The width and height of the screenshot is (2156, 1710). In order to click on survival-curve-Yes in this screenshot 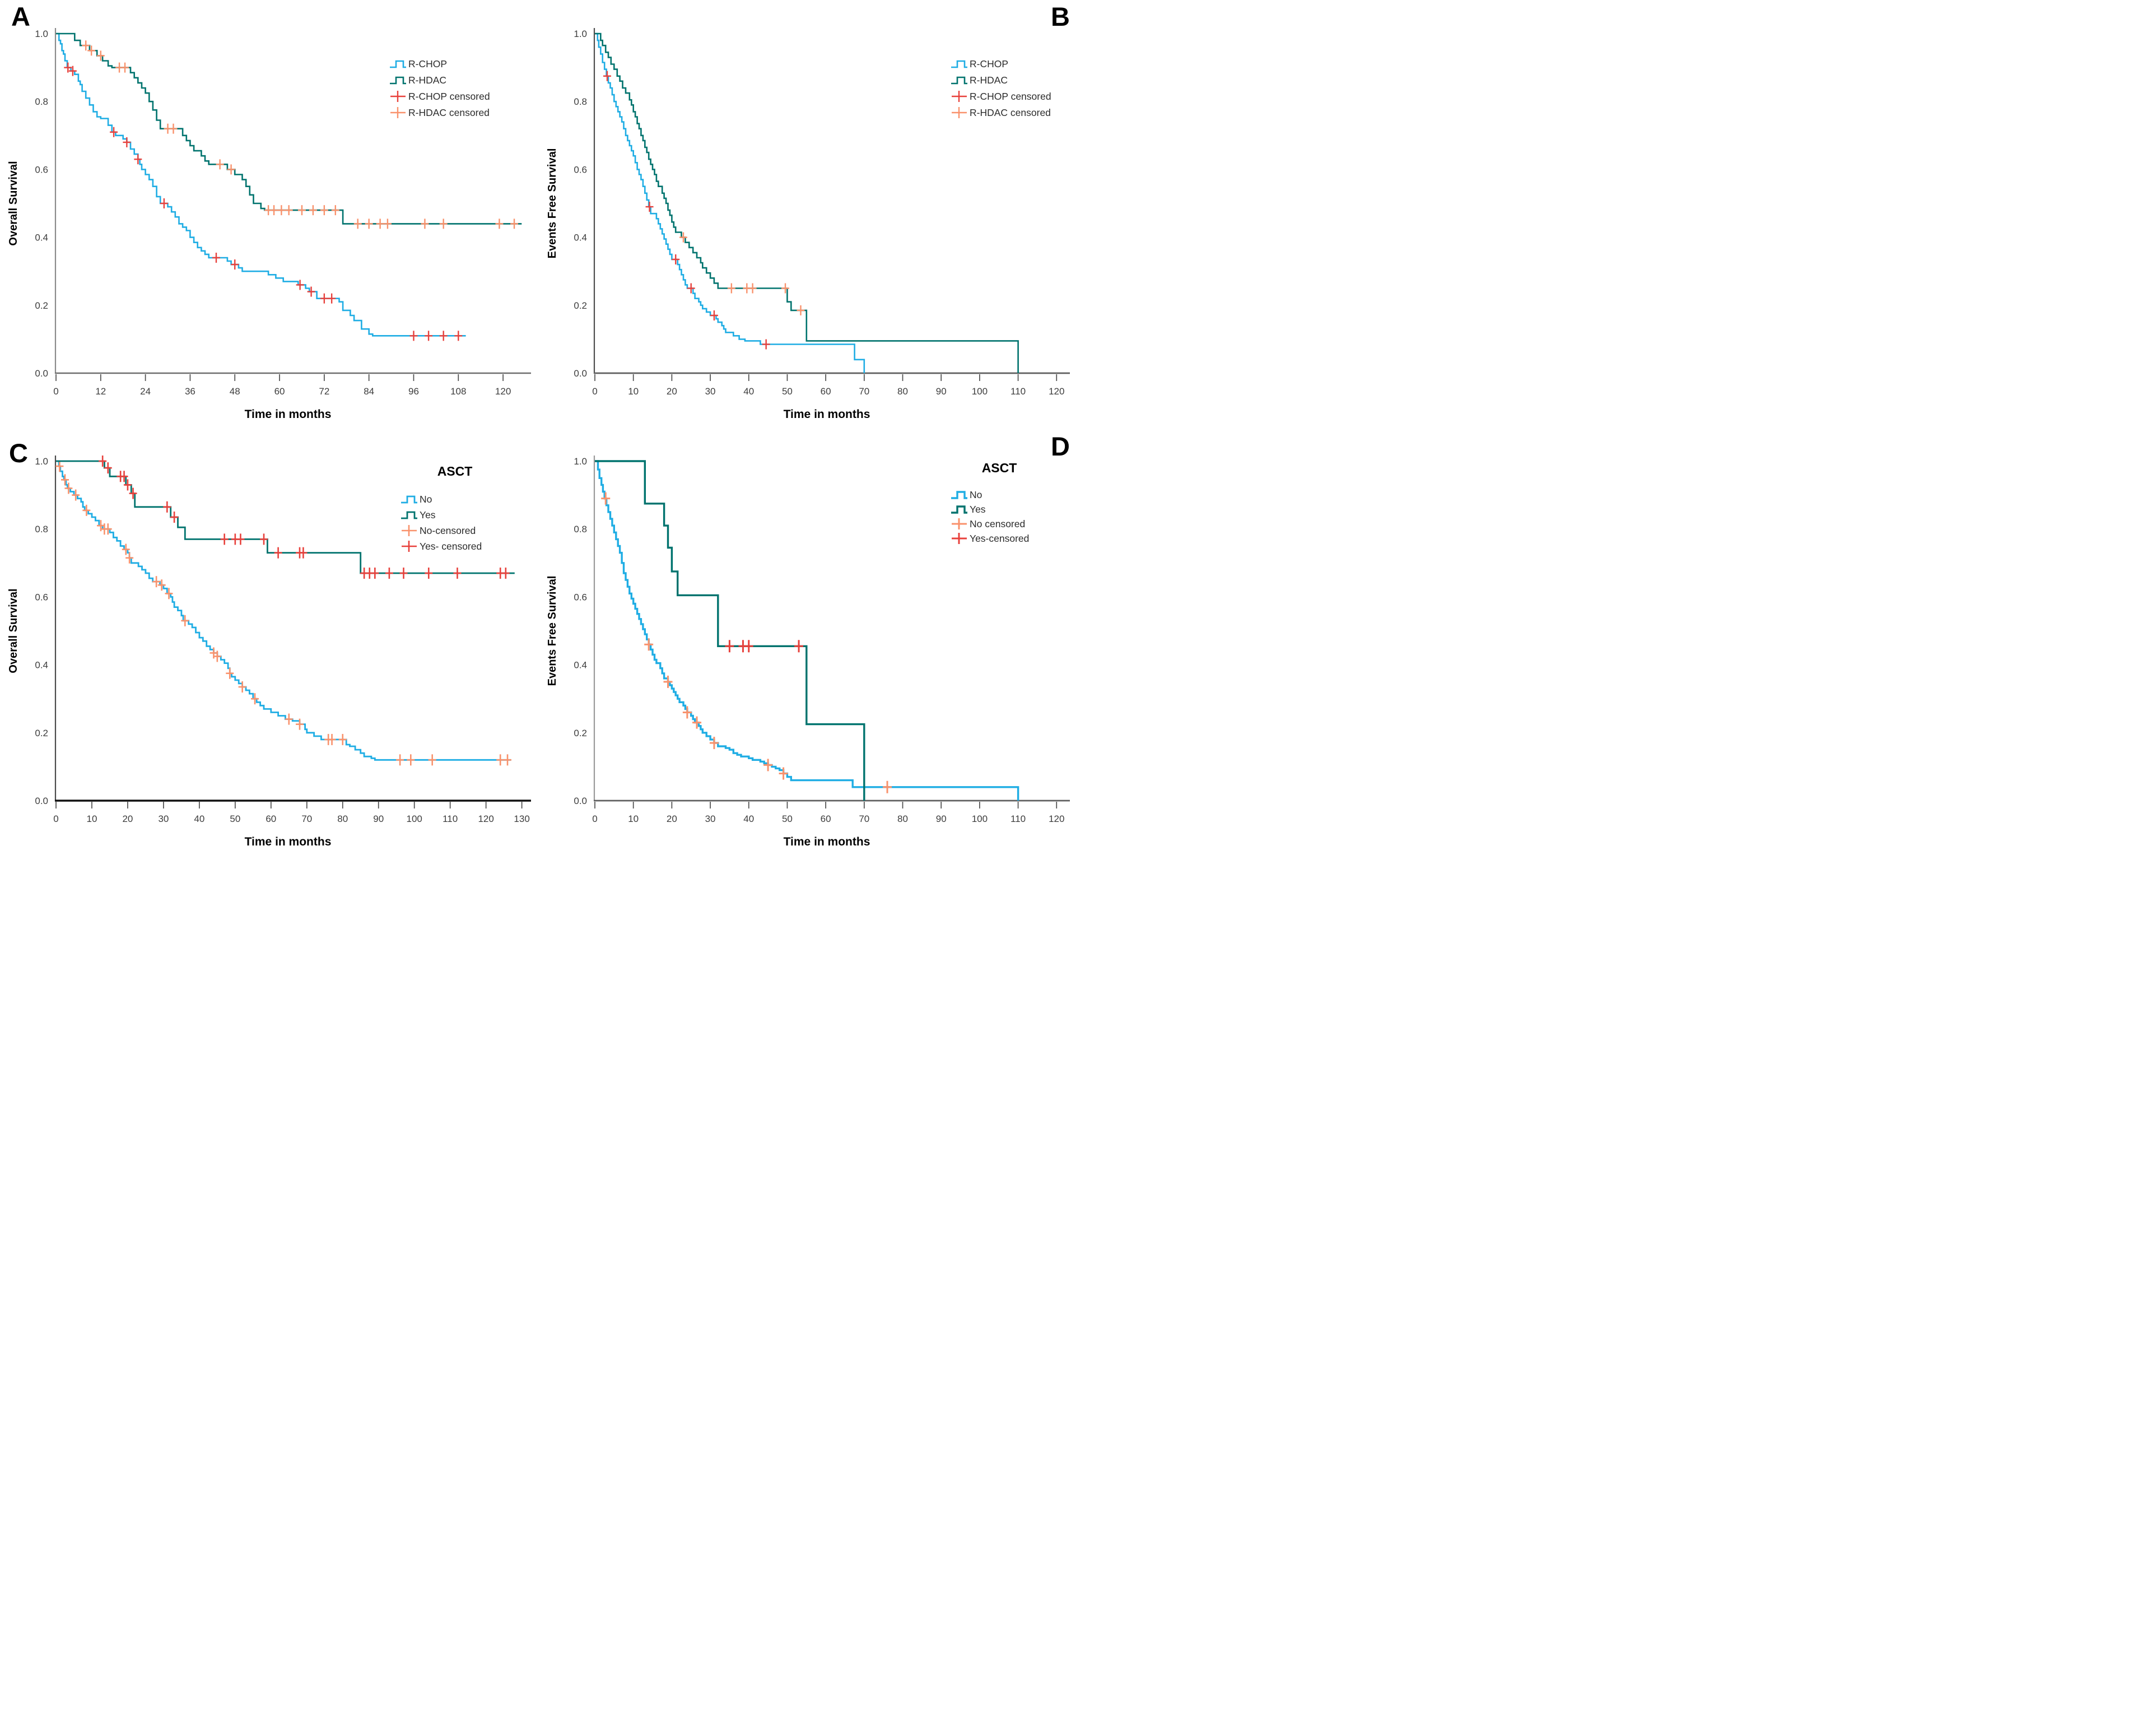, I will do `click(285, 517)`.